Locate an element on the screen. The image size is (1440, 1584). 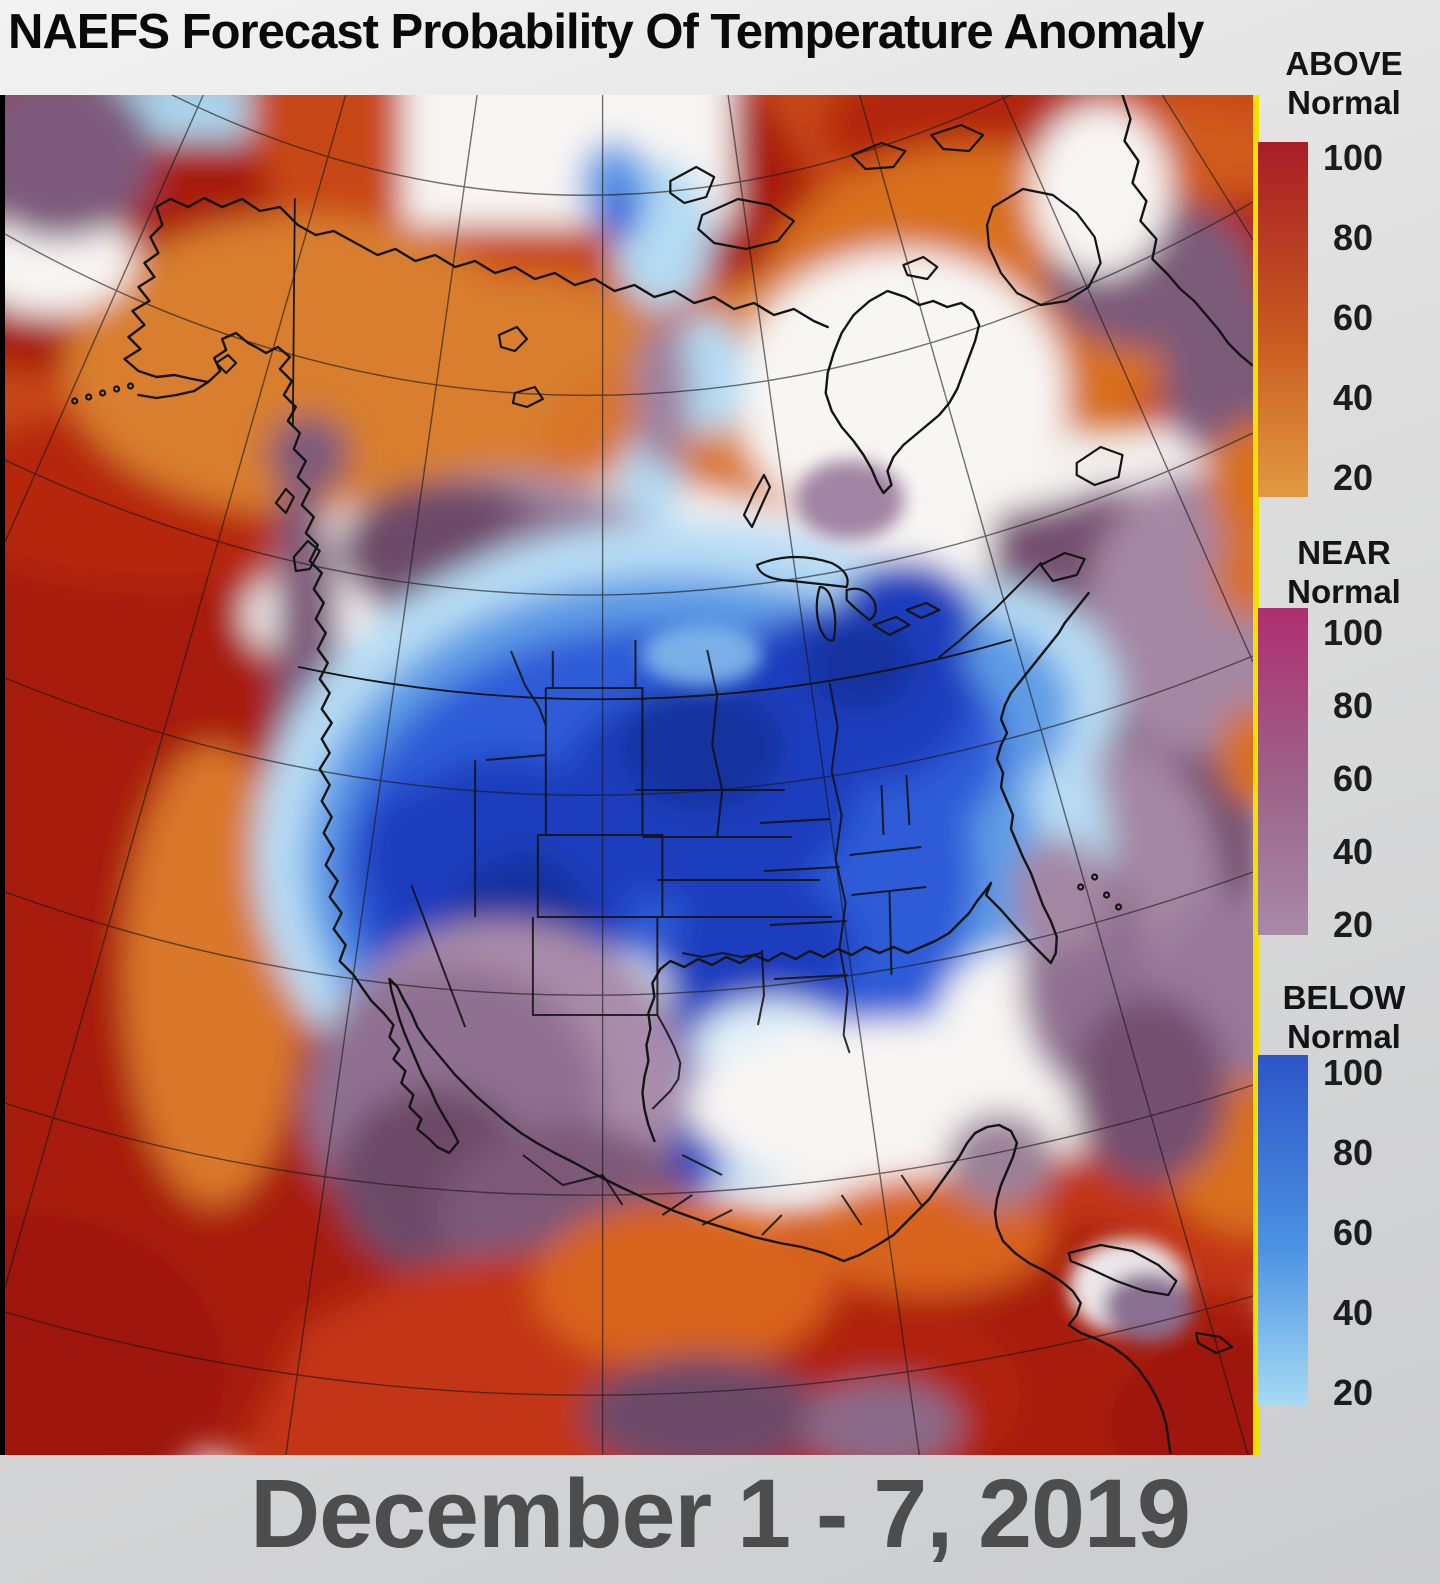
legend-section-near: NEAR Normal 100 80 60 40 20 is located at coordinates (1348, 745).